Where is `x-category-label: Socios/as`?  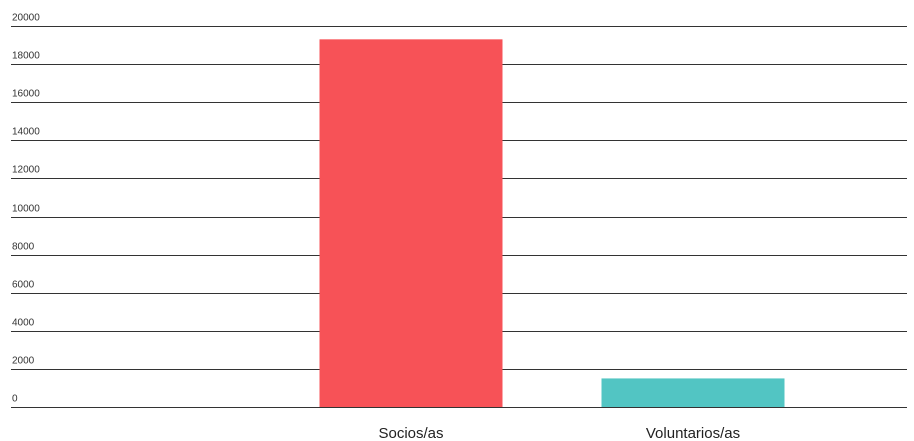 x-category-label: Socios/as is located at coordinates (410, 433).